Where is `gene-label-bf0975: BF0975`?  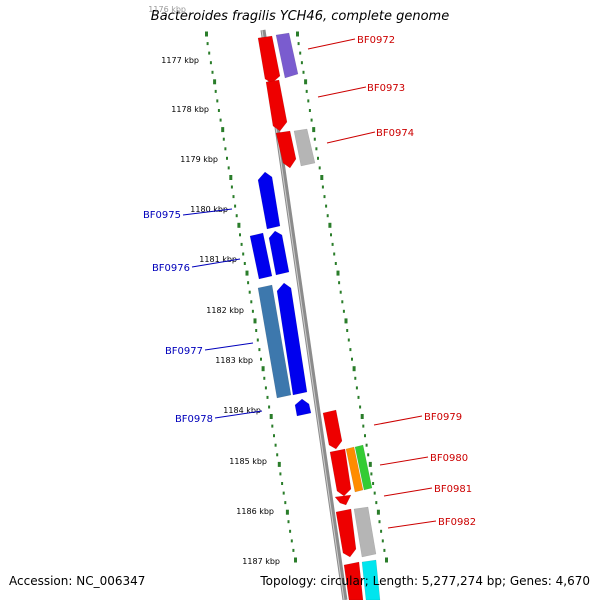 gene-label-bf0975: BF0975 is located at coordinates (162, 215).